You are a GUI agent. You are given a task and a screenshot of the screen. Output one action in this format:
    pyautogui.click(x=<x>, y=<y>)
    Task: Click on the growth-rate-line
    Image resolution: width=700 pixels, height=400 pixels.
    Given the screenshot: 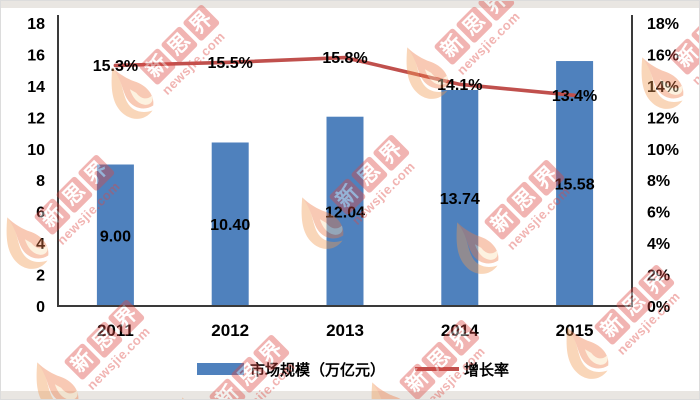 What is the action you would take?
    pyautogui.click(x=345, y=76)
    